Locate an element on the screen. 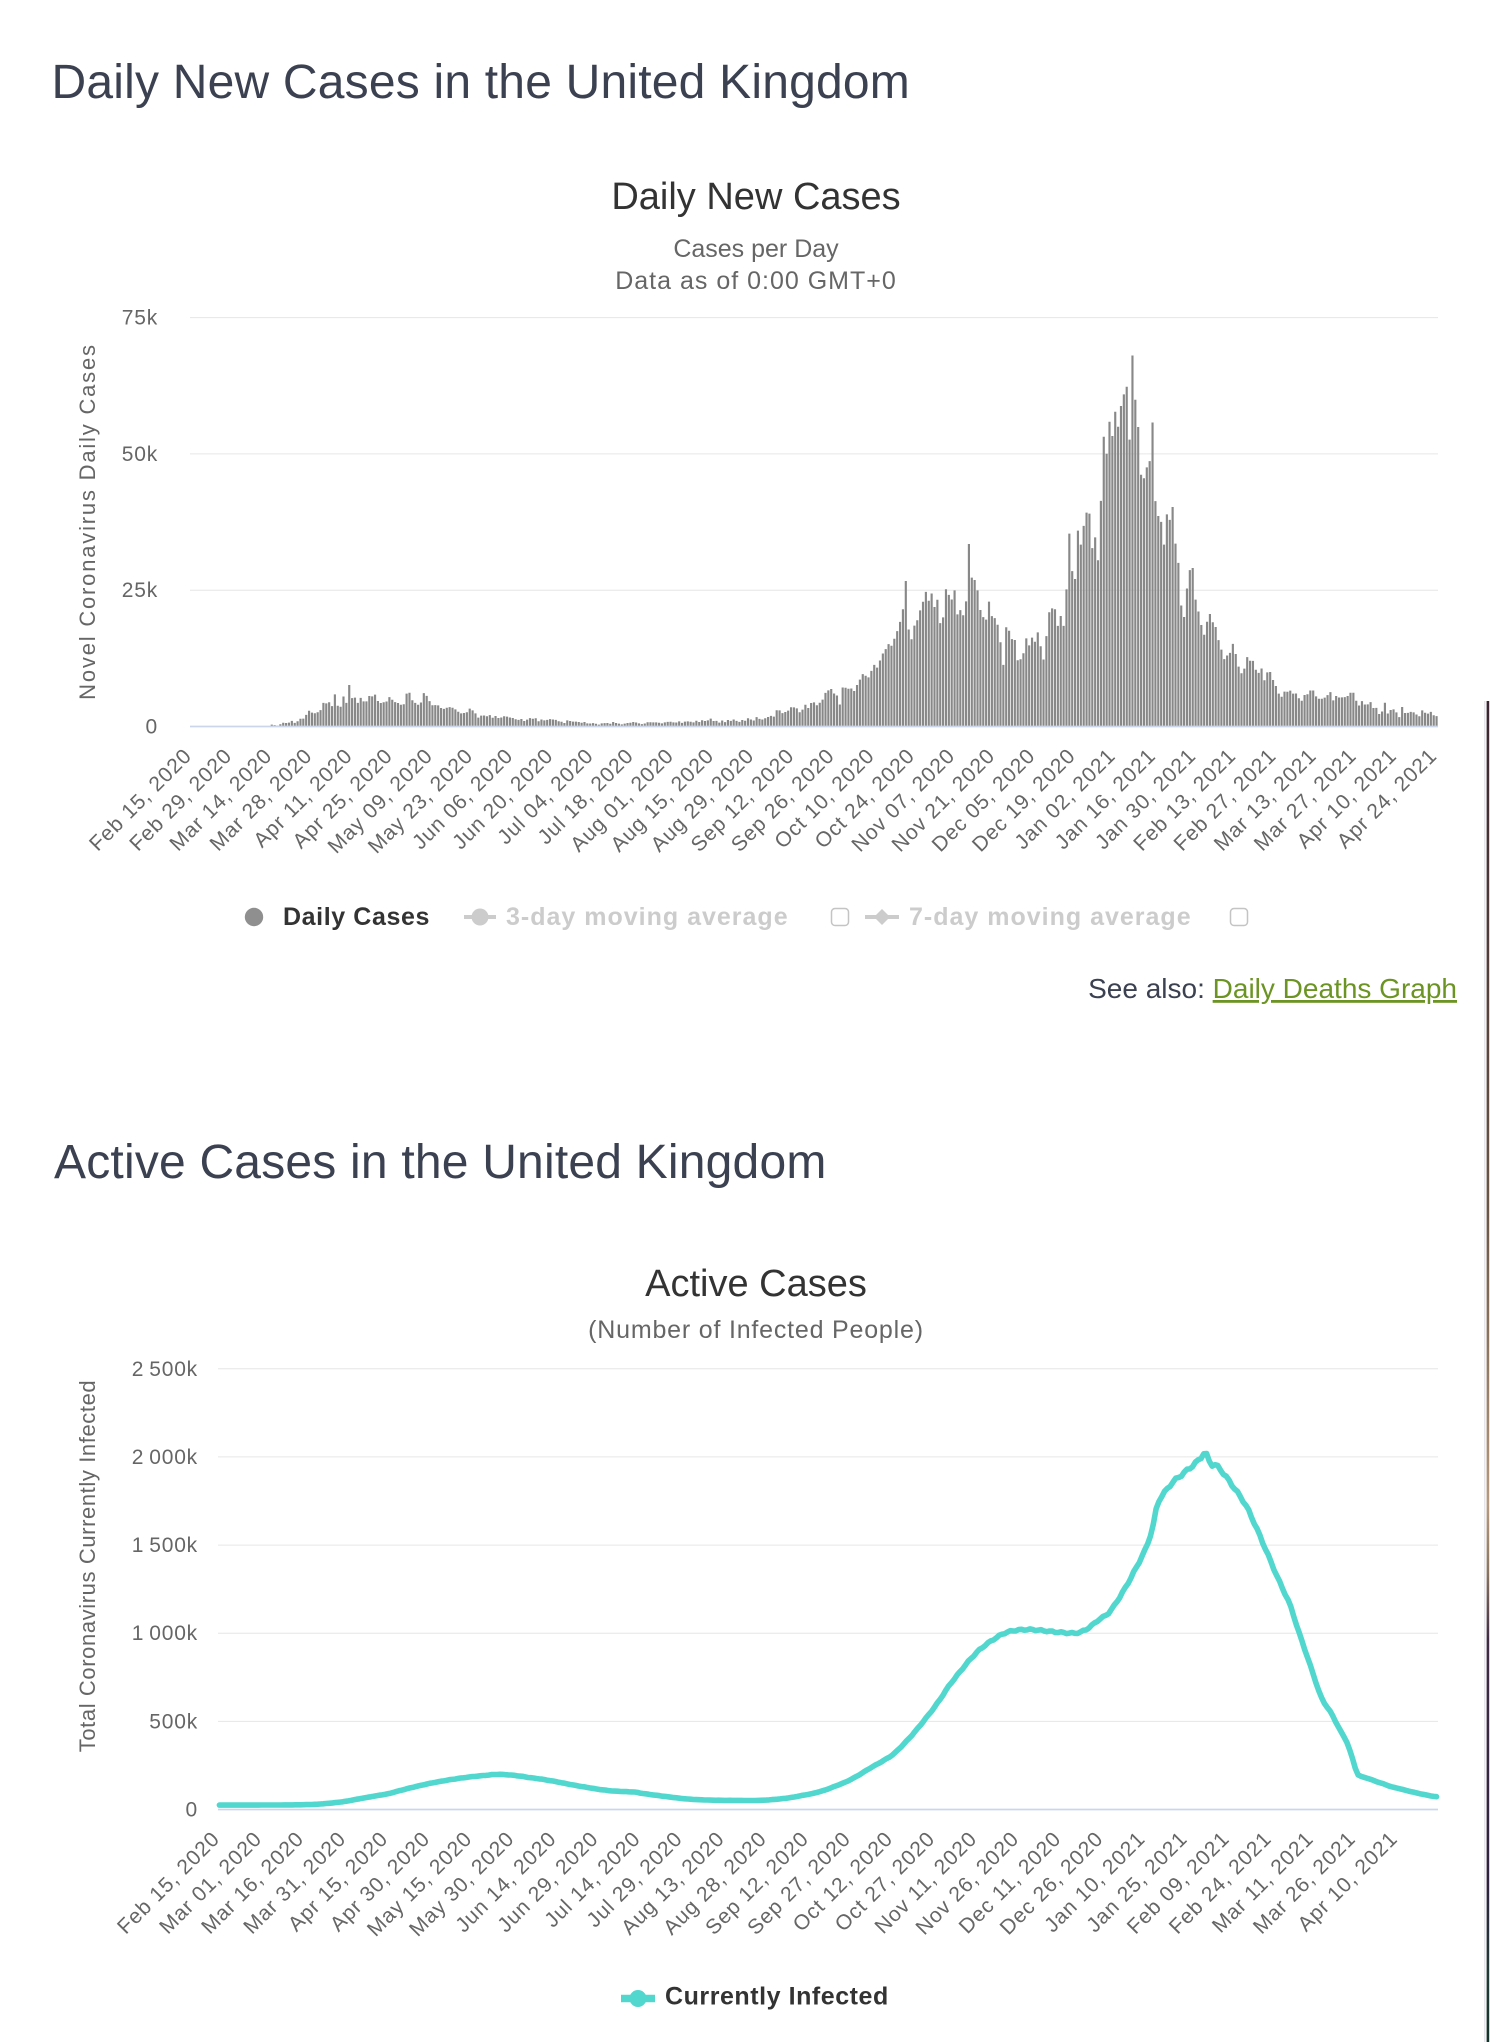 This screenshot has height=2042, width=1490. svg-text: 7-day moving average is located at coordinates (1050, 917).